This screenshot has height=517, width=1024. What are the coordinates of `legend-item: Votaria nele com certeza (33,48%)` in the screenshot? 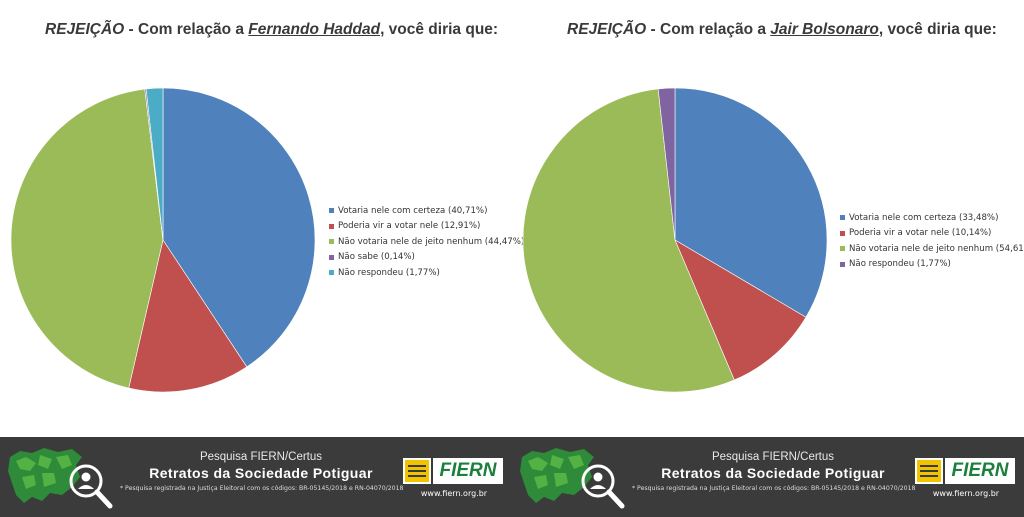 It's located at (932, 218).